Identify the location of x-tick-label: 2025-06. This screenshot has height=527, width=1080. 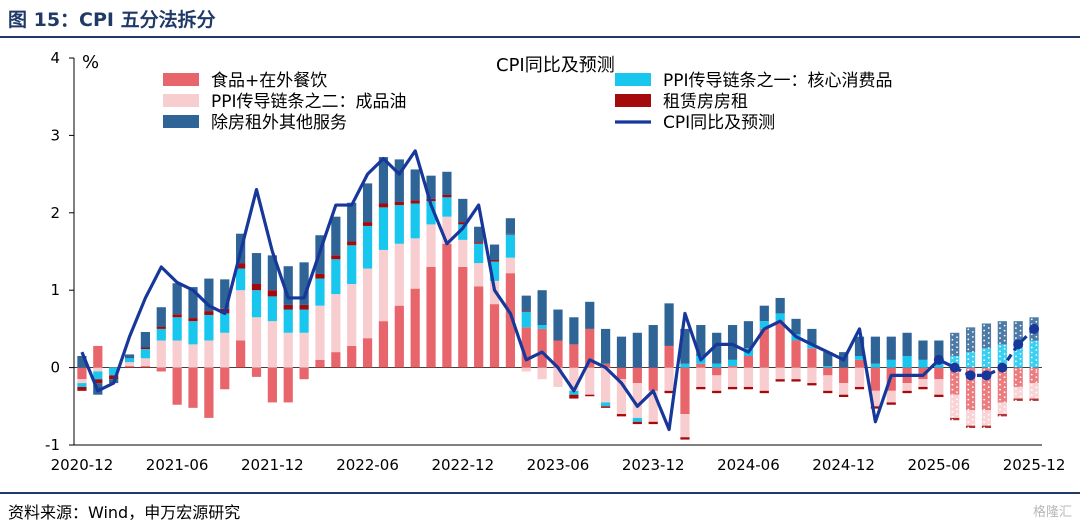
(939, 465).